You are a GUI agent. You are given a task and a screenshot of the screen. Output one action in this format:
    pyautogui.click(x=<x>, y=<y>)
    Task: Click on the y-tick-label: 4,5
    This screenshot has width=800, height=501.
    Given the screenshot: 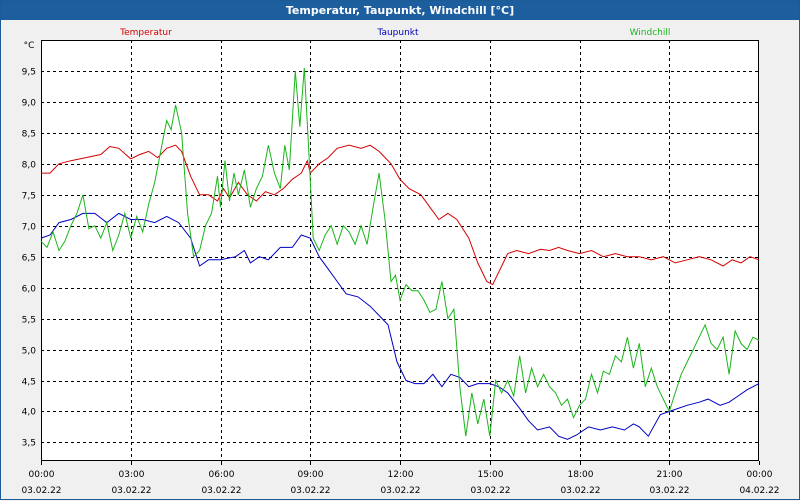 What is the action you would take?
    pyautogui.click(x=29, y=383)
    